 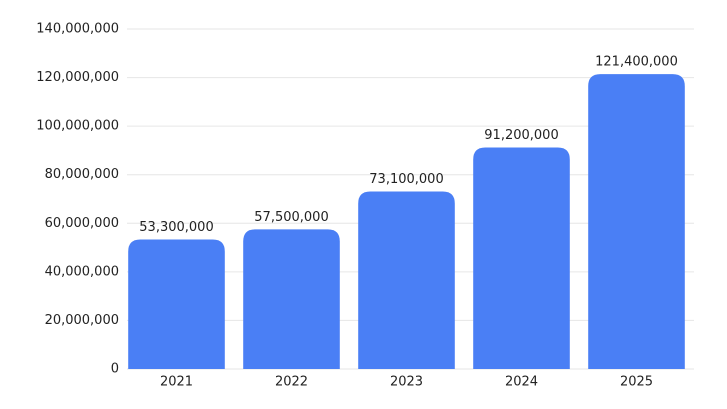 What do you see at coordinates (82, 174) in the screenshot?
I see `y-tick-label: 80,000,000` at bounding box center [82, 174].